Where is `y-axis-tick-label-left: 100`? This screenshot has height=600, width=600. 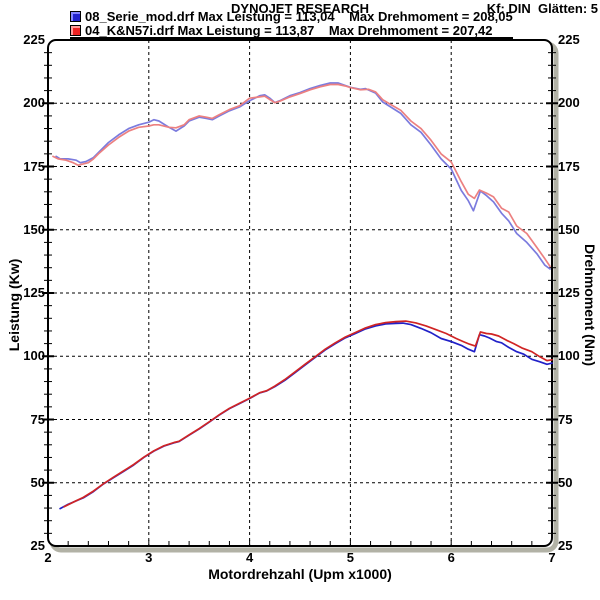
y-axis-tick-label-left: 100 is located at coordinates (34, 356).